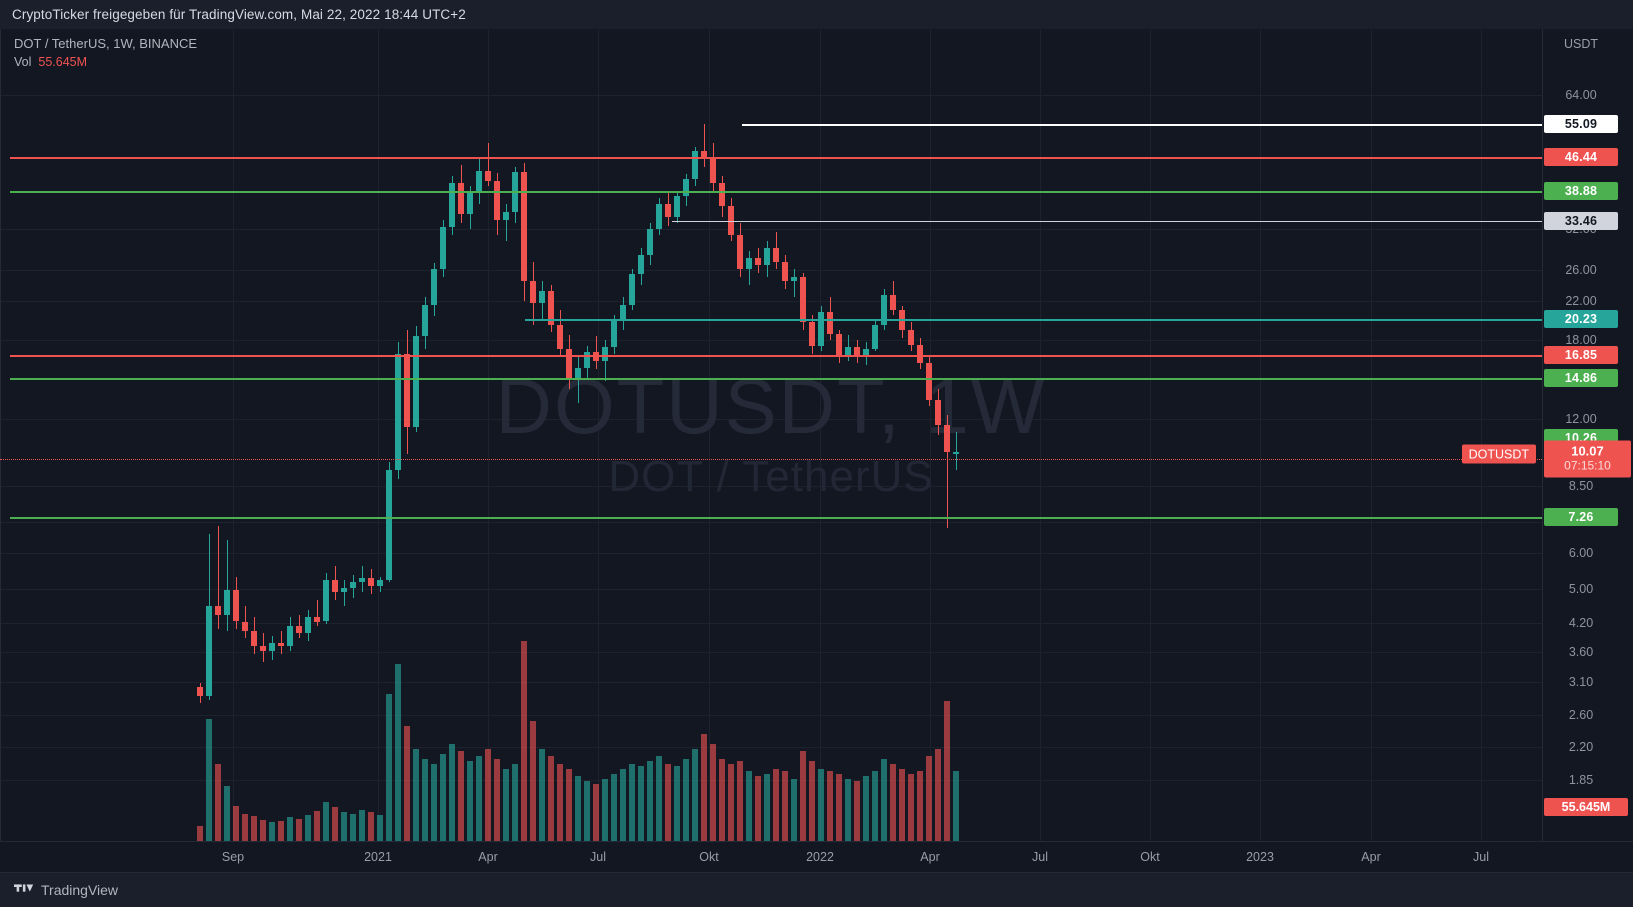 Image resolution: width=1633 pixels, height=907 pixels. I want to click on level-price-badge: 55.09, so click(1581, 124).